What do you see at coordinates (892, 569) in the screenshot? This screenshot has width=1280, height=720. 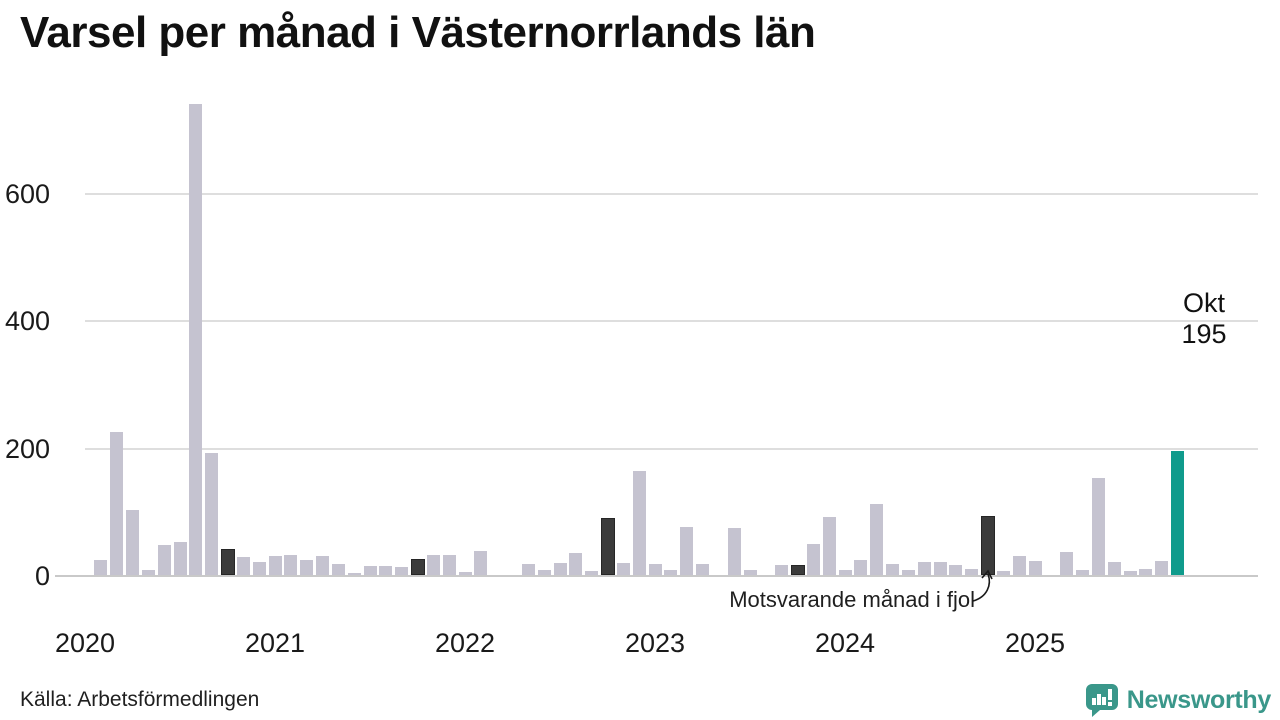 I see `bar-apr-2024` at bounding box center [892, 569].